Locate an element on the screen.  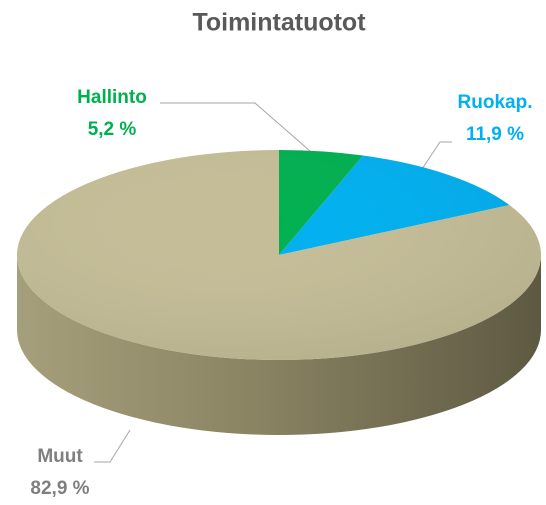
data-label-value: 11,9 % is located at coordinates (495, 134).